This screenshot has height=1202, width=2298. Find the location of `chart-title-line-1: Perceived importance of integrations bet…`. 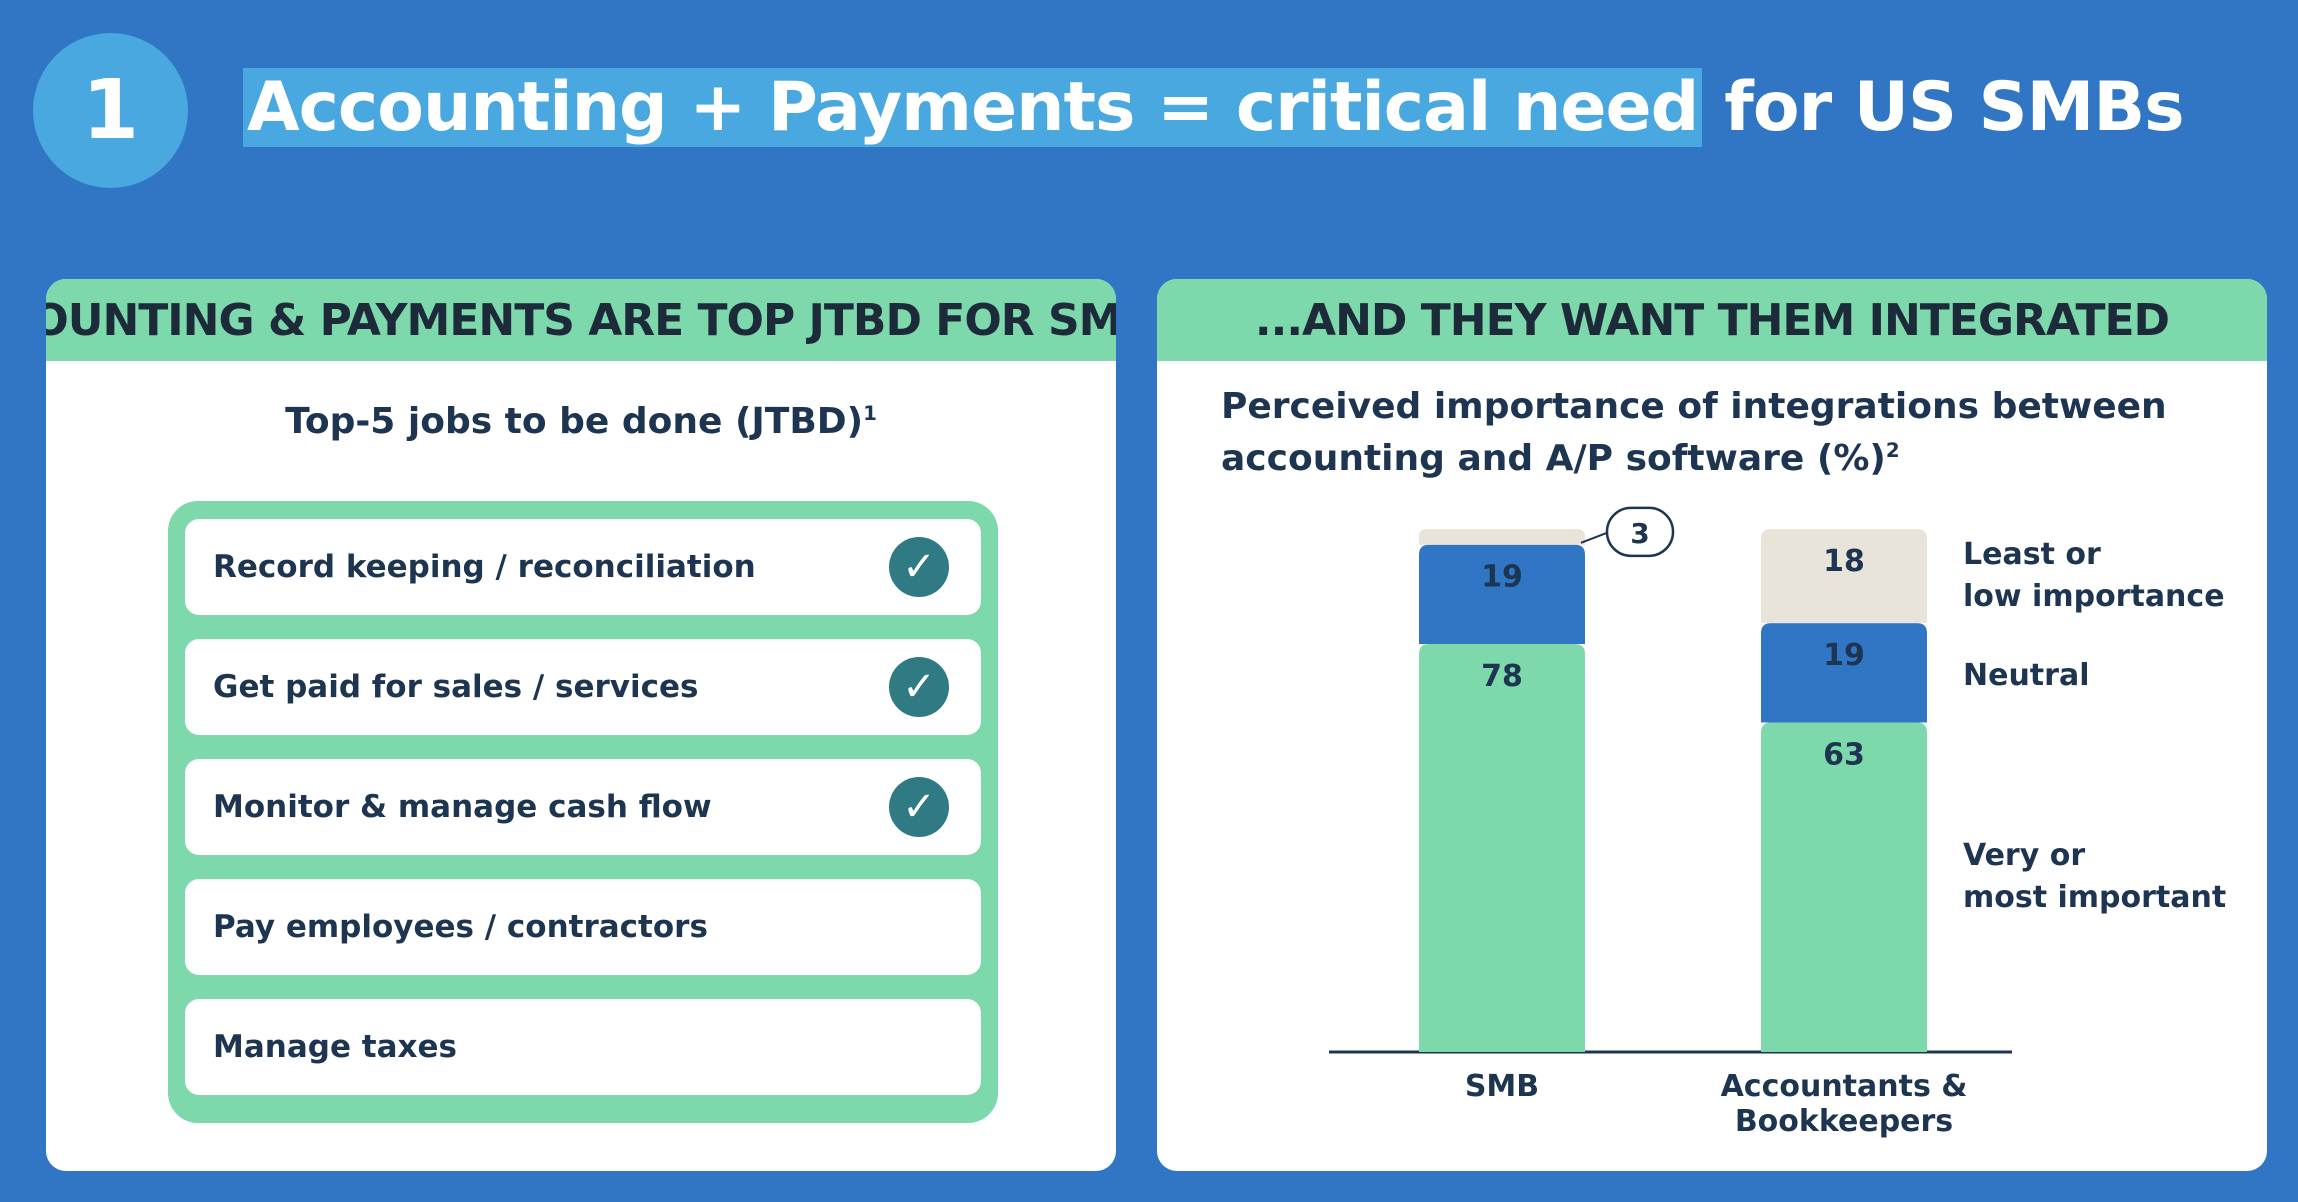

chart-title-line-1: Perceived importance of integrations bet… is located at coordinates (1694, 406).